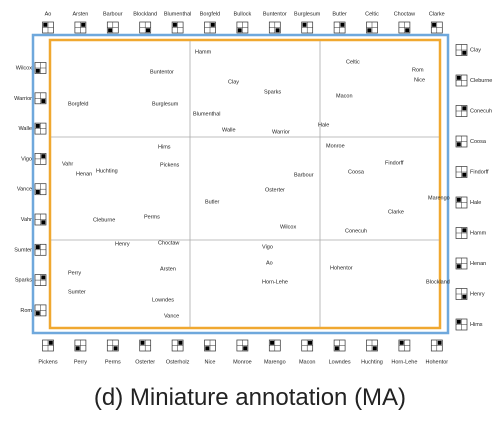 The image size is (500, 421). Describe the element at coordinates (419, 80) in the screenshot. I see `map-label: Nice` at that location.